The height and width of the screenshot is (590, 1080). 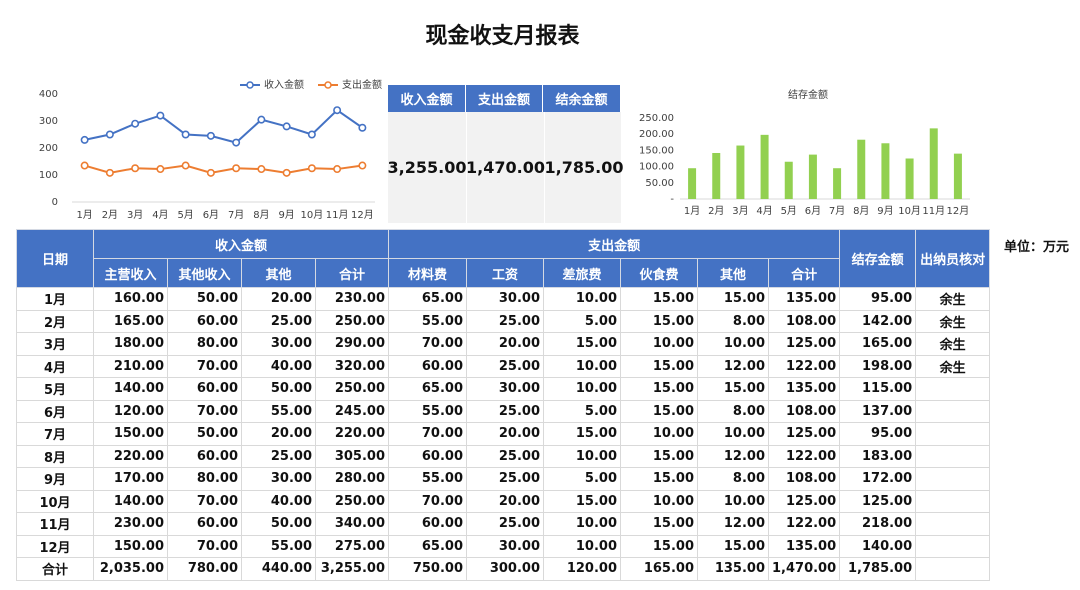 I want to click on balance-cell: 1,785.00, so click(x=878, y=569).